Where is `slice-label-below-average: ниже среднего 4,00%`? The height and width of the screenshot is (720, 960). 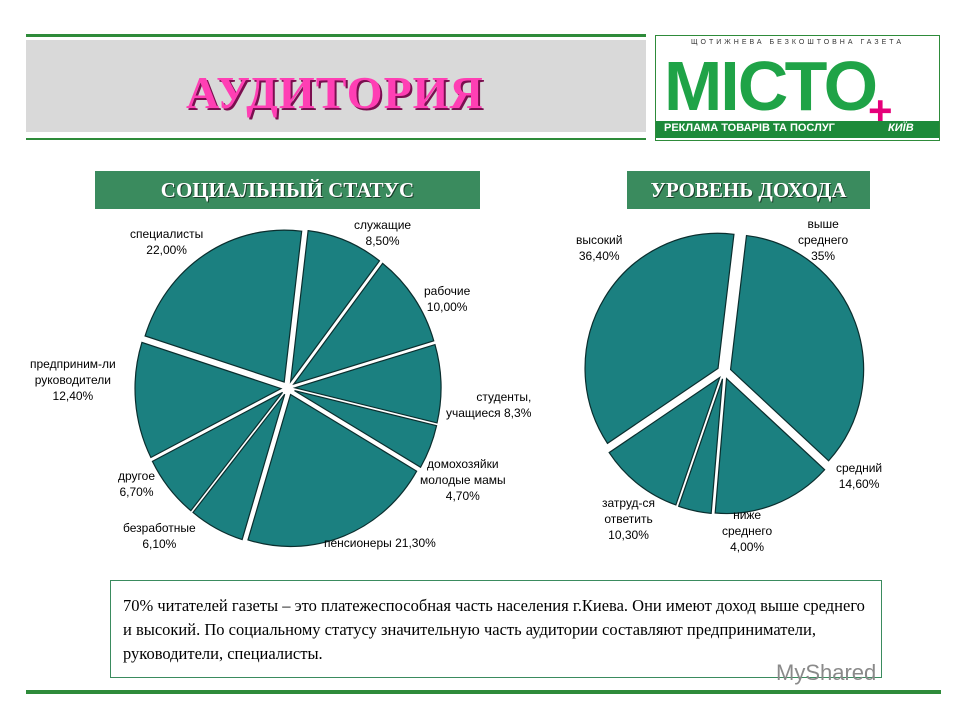 slice-label-below-average: ниже среднего 4,00% is located at coordinates (747, 531).